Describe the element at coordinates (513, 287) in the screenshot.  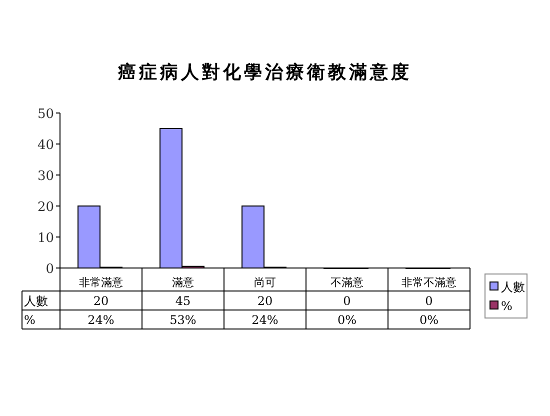
I see `legend-label: 人數` at that location.